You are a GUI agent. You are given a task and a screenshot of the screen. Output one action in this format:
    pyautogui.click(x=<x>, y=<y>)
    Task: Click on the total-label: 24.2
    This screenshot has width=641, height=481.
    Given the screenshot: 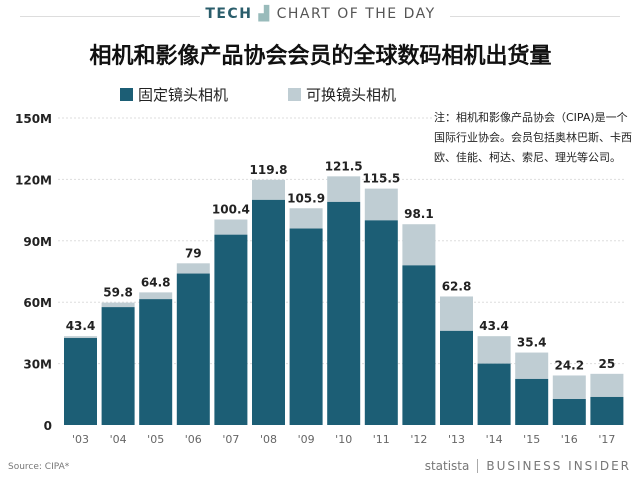 What is the action you would take?
    pyautogui.click(x=569, y=365)
    